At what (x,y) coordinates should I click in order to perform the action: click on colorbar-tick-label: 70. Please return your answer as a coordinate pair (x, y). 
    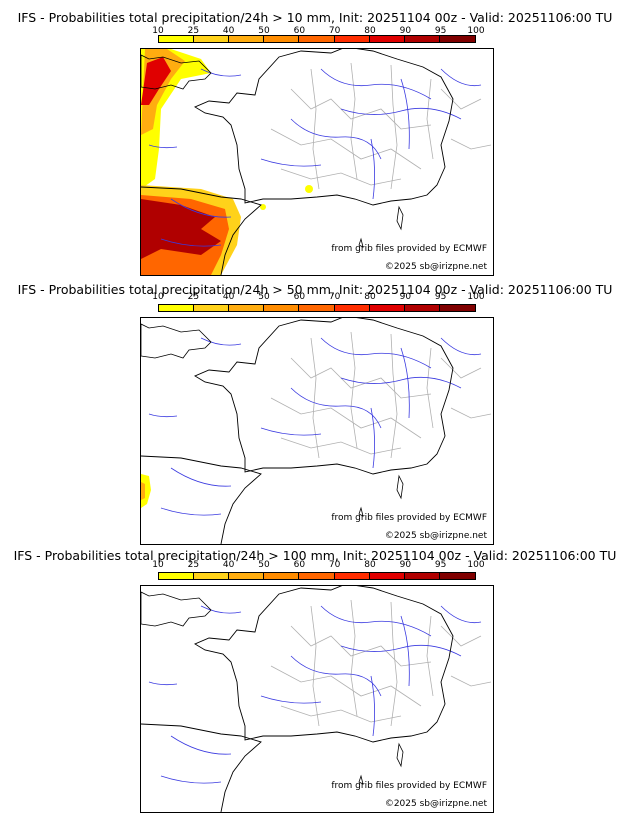
    Looking at the image, I should click on (334, 565).